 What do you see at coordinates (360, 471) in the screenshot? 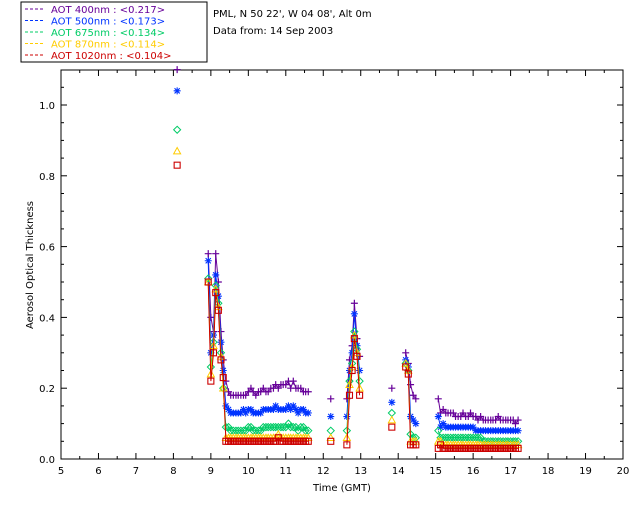
I see `x-tick-label: 13` at bounding box center [360, 471].